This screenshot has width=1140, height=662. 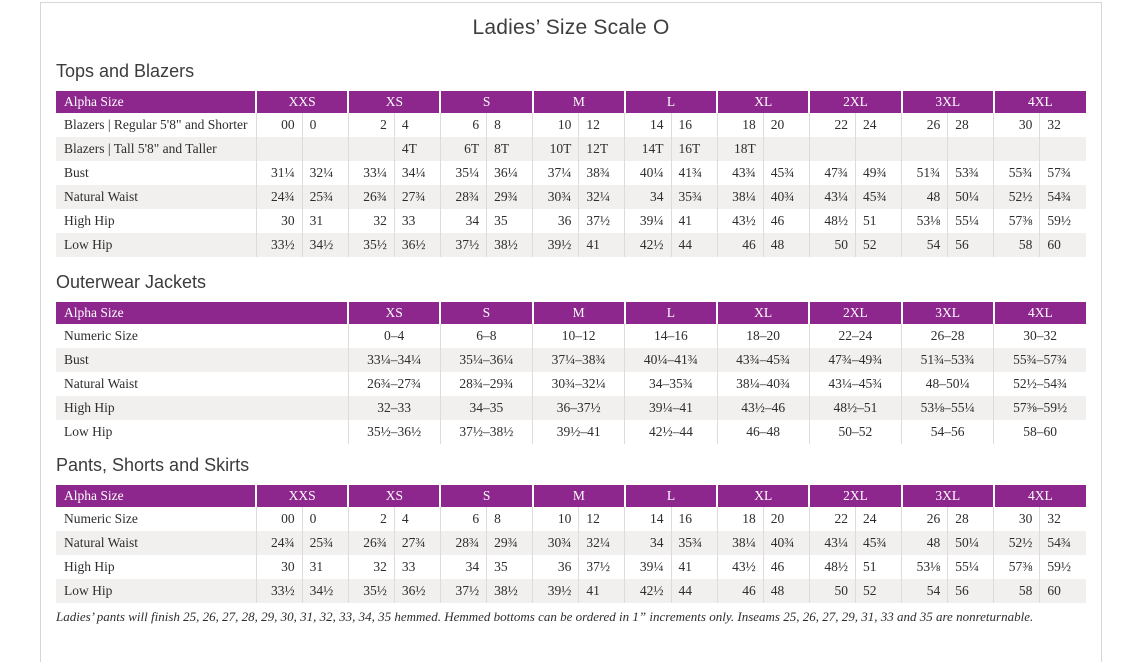 What do you see at coordinates (1039, 384) in the screenshot?
I see `size-value-cell: 52½–54¾` at bounding box center [1039, 384].